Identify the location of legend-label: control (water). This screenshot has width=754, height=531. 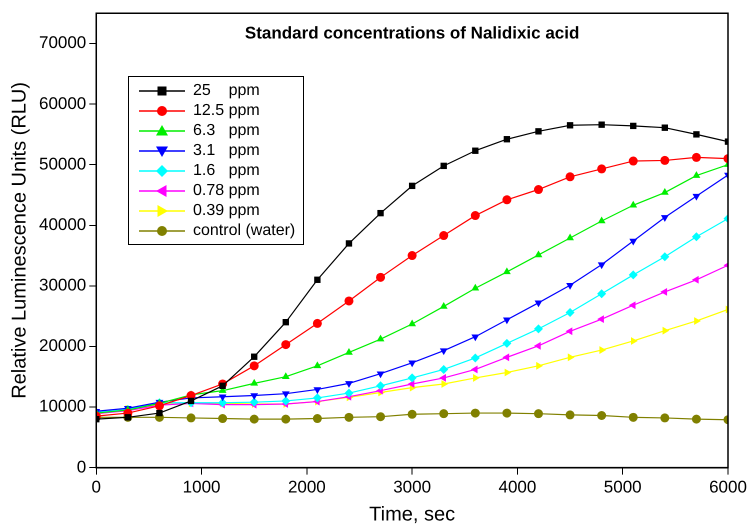
(244, 230).